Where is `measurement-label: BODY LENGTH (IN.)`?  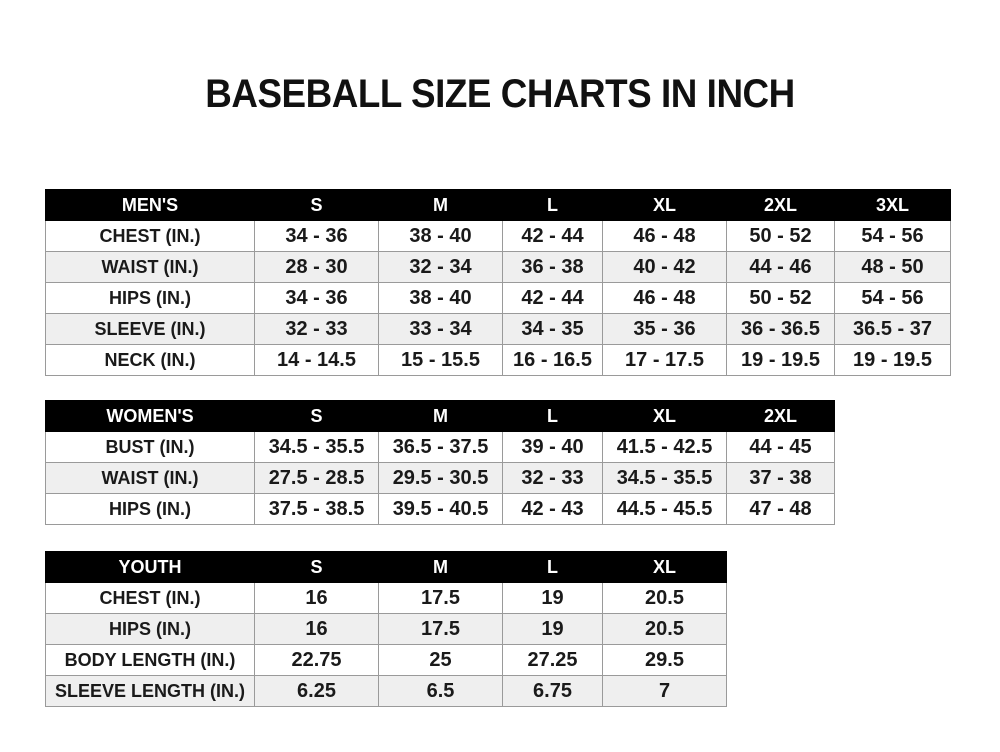 measurement-label: BODY LENGTH (IN.) is located at coordinates (150, 660).